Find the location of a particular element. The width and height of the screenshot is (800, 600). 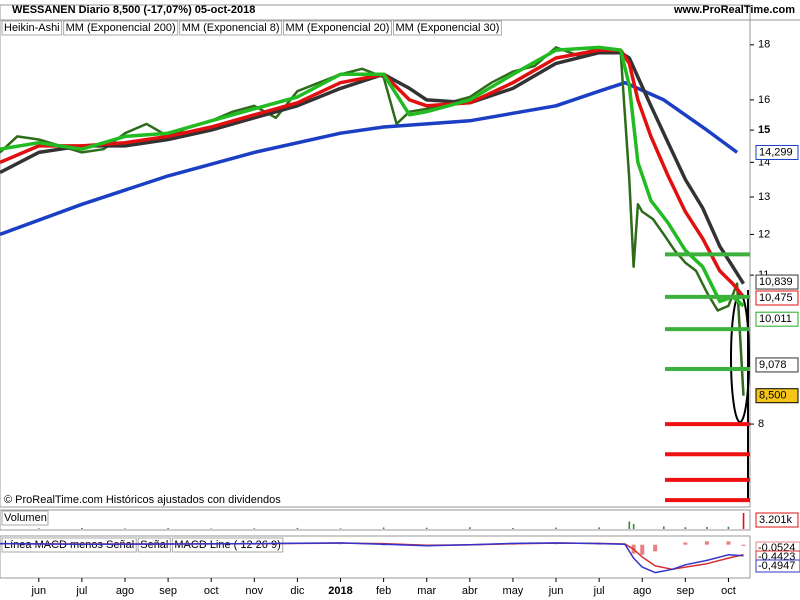

macd-panel is located at coordinates (375, 557).